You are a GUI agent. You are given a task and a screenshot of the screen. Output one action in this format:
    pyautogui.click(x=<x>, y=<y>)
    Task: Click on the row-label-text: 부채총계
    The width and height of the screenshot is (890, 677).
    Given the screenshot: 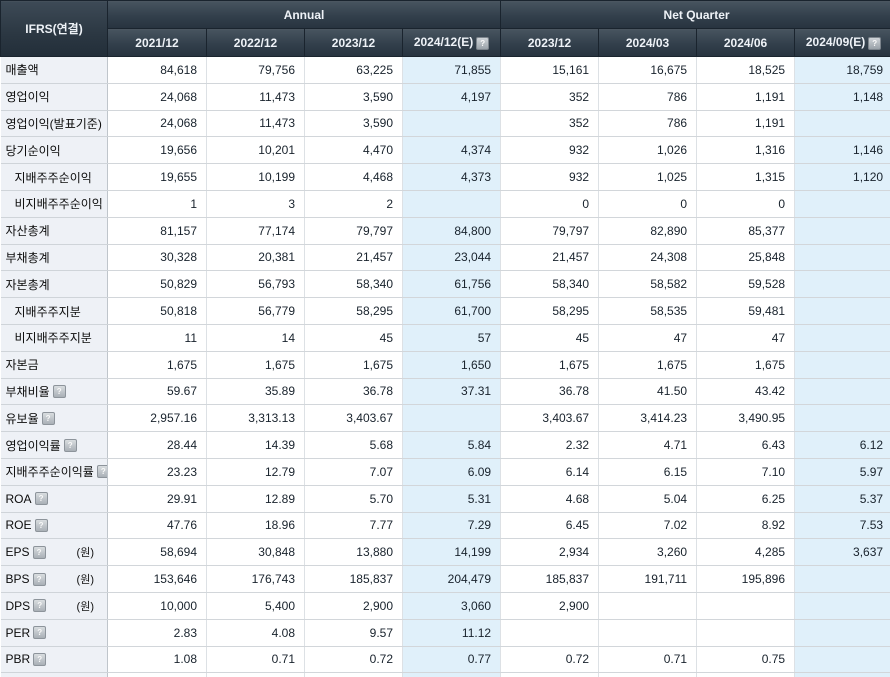 What is the action you would take?
    pyautogui.click(x=27, y=257)
    